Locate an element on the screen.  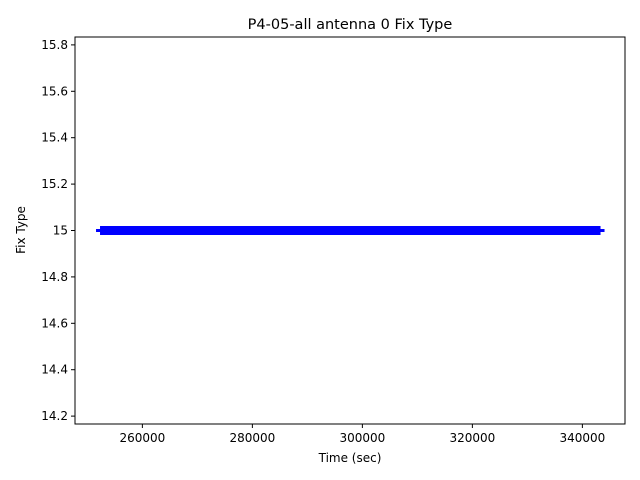
x-tick-label: 280000 is located at coordinates (252, 438).